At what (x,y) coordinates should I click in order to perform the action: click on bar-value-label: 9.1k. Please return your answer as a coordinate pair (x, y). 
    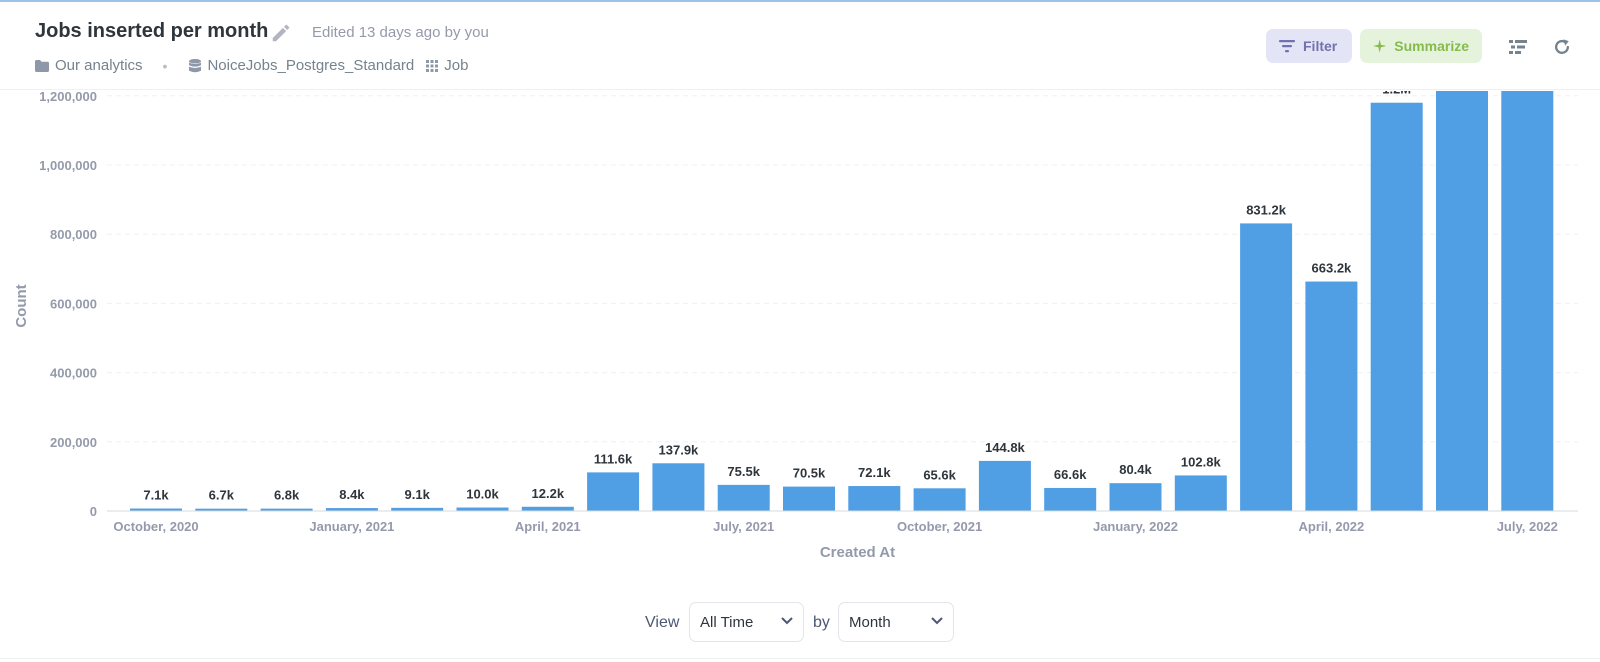
    Looking at the image, I should click on (418, 494).